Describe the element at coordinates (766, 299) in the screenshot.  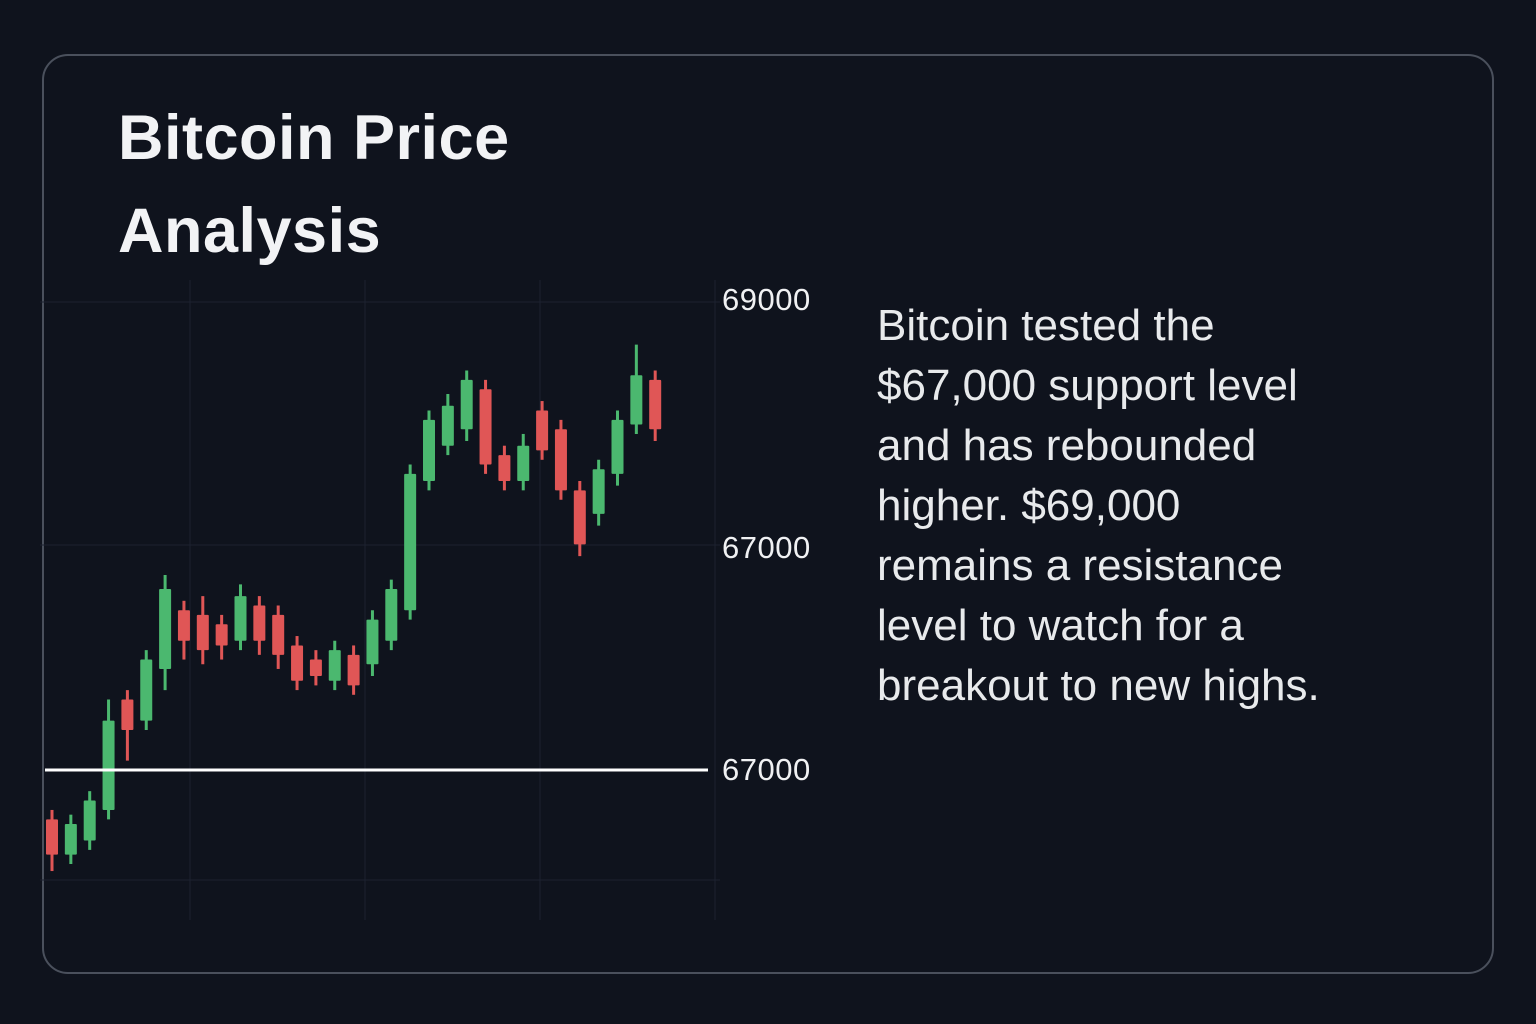
I see `y-axis-tick-top: 69000` at that location.